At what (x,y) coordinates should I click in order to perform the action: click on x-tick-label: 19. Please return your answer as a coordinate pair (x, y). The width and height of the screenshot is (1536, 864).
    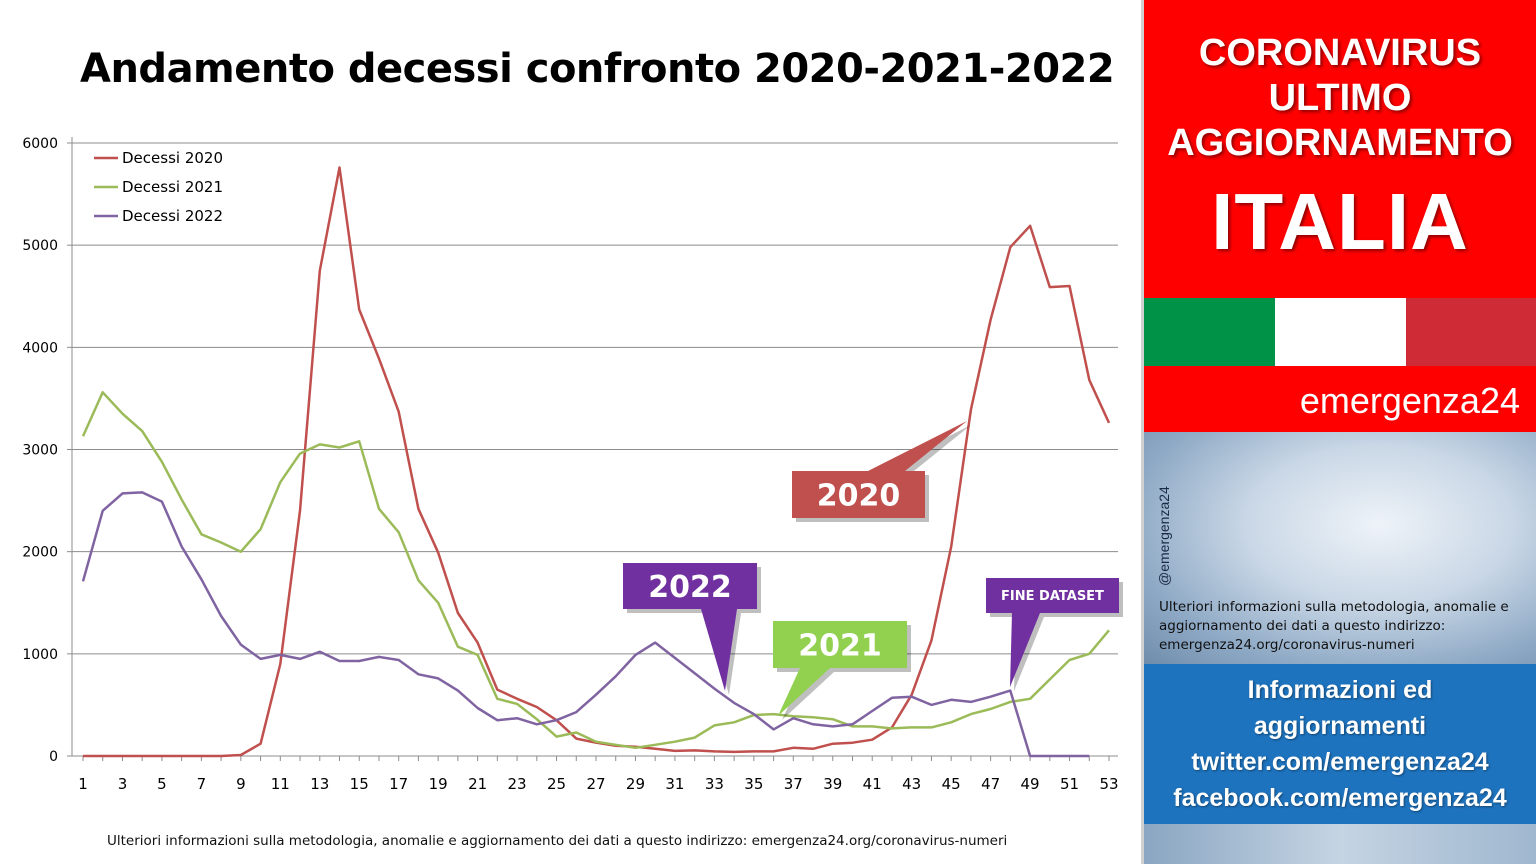
    Looking at the image, I should click on (438, 784).